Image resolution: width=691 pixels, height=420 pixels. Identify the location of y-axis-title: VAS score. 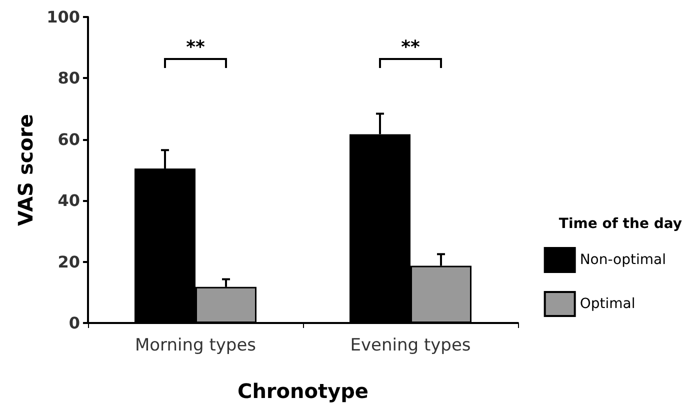
(26, 170).